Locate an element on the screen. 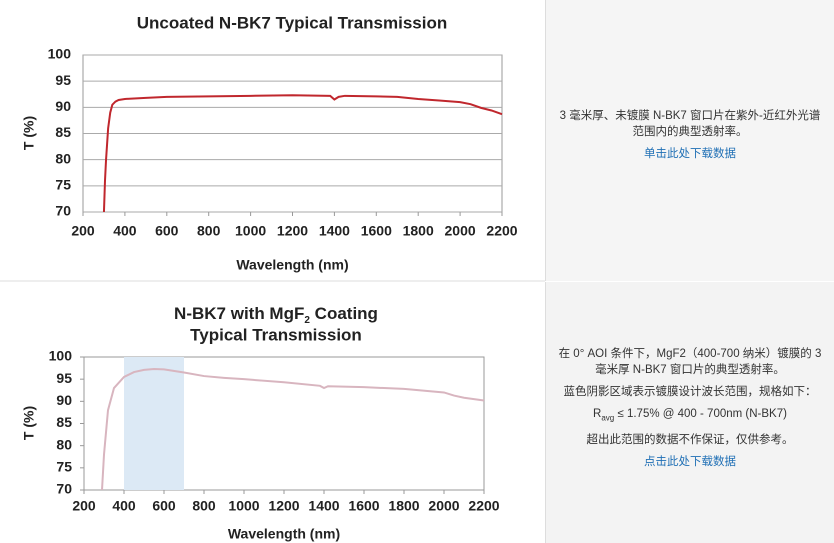 This screenshot has width=834, height=543. chart-title-line2: Typical Transmission is located at coordinates (276, 334).